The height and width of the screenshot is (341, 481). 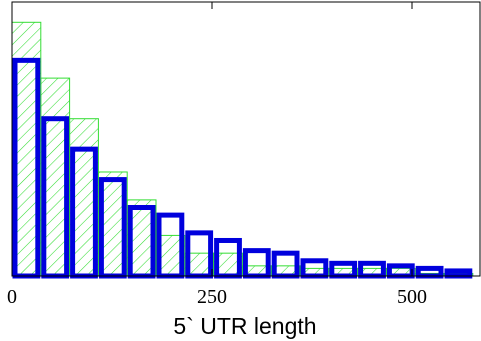 What do you see at coordinates (12, 297) in the screenshot?
I see `x-tick-label: 0` at bounding box center [12, 297].